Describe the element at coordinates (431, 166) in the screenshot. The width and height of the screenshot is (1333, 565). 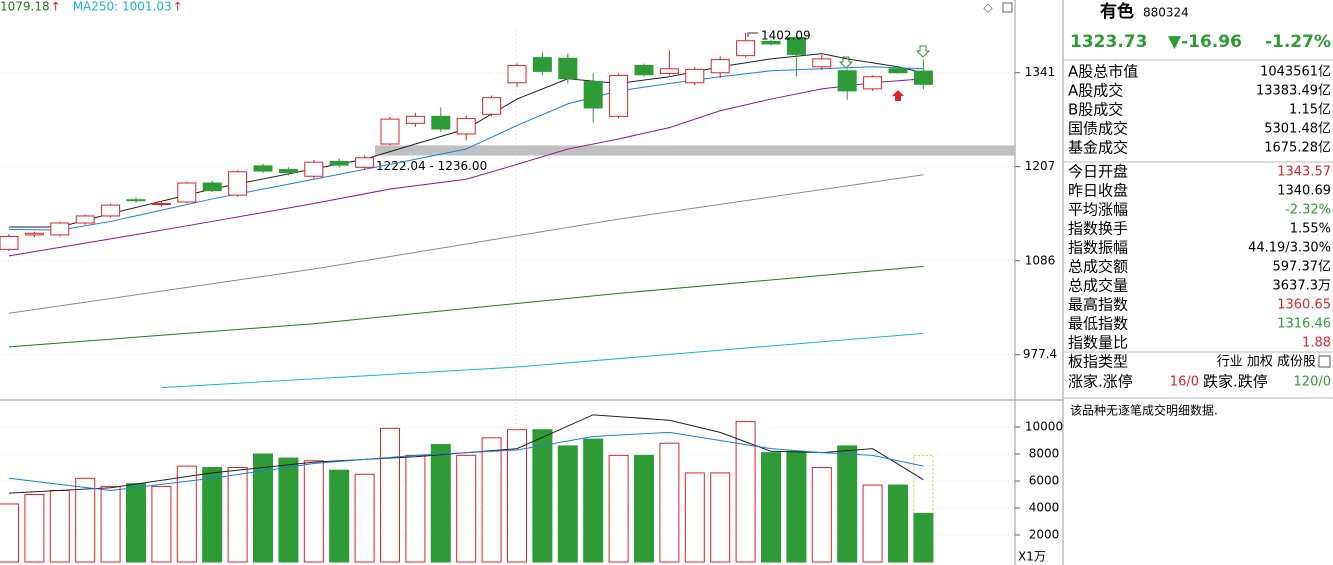
I see `gap-label: 1222.04 - 1236.00` at that location.